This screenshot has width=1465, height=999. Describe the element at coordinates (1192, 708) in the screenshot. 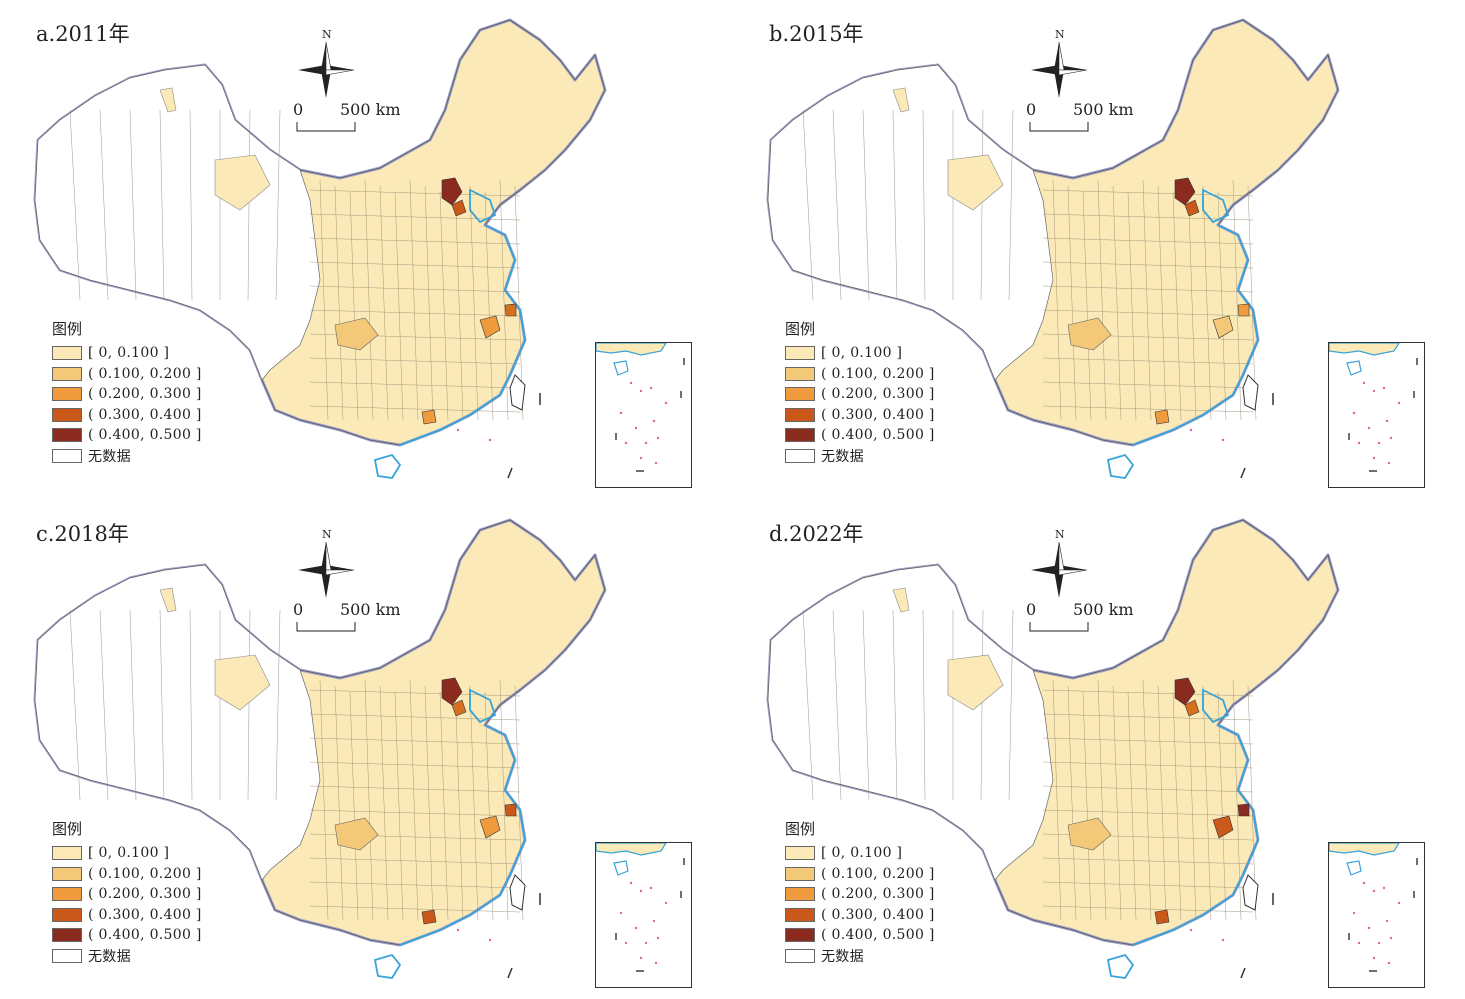

I see `tianjin-region` at that location.